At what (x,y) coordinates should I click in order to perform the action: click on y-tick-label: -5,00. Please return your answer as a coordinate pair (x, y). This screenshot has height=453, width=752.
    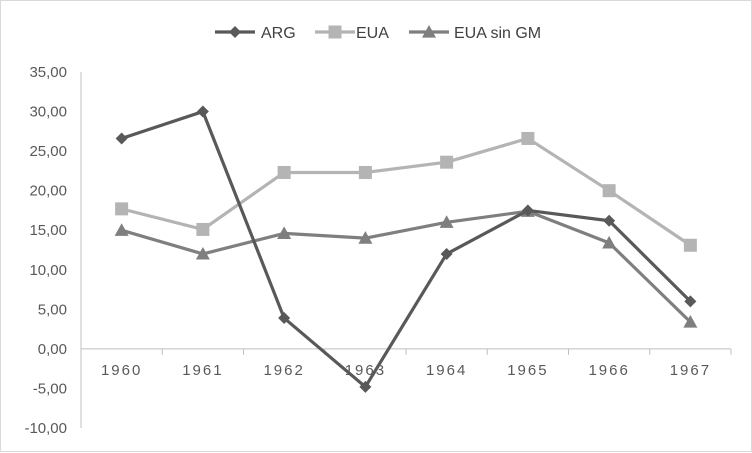
    Looking at the image, I should click on (50, 388).